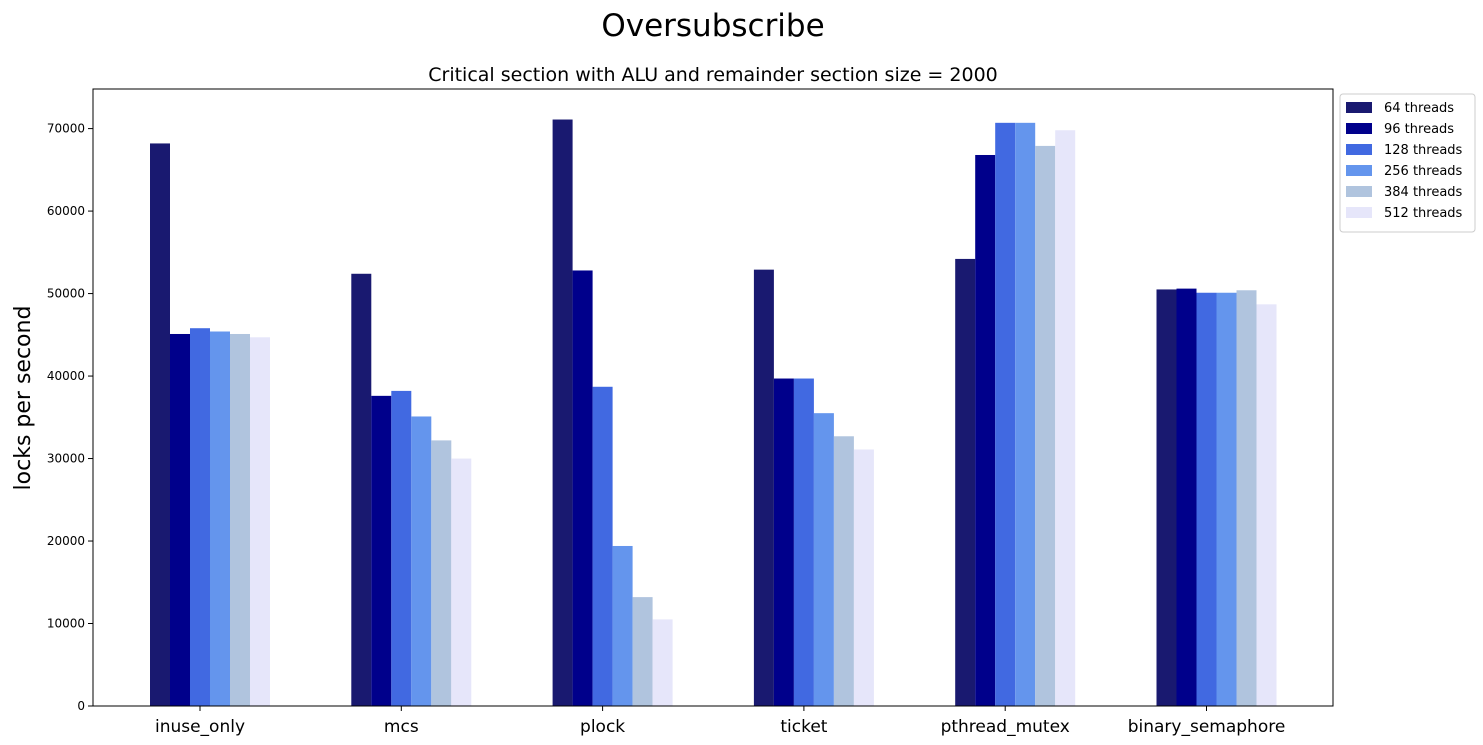 The image size is (1483, 745). Describe the element at coordinates (1423, 150) in the screenshot. I see `legend-label-128-threads: 128 threads` at that location.